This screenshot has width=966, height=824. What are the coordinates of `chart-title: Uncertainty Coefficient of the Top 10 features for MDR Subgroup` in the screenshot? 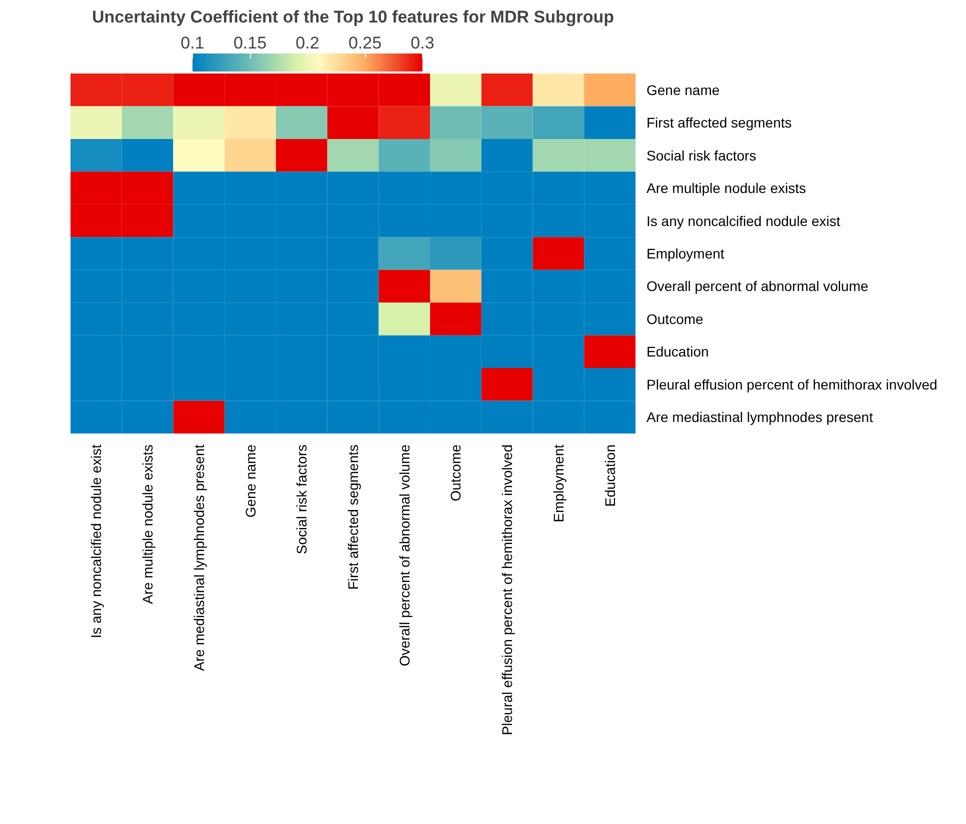 It's located at (353, 17).